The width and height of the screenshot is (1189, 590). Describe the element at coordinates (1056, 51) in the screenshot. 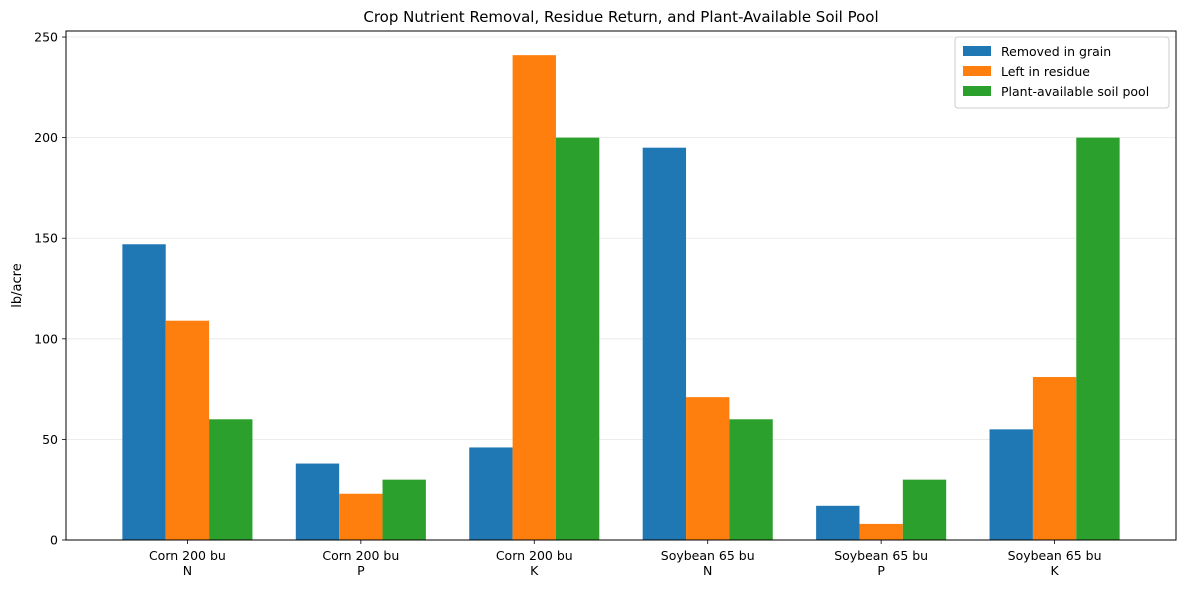

I see `legend-label-0: Removed in grain` at that location.